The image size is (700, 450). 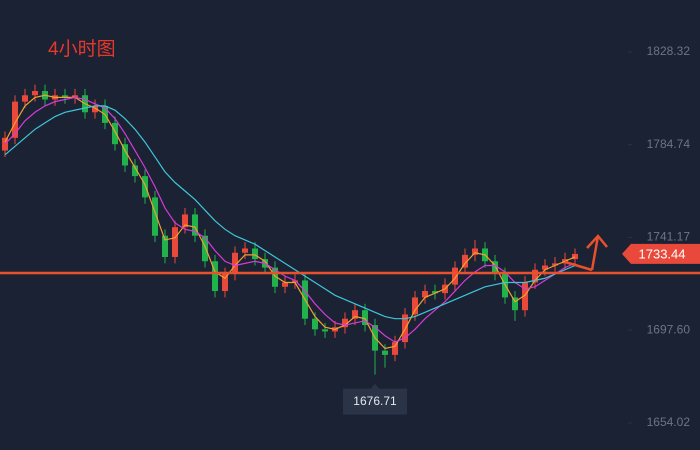 I want to click on price-tag-label: 1733.44, so click(x=662, y=253).